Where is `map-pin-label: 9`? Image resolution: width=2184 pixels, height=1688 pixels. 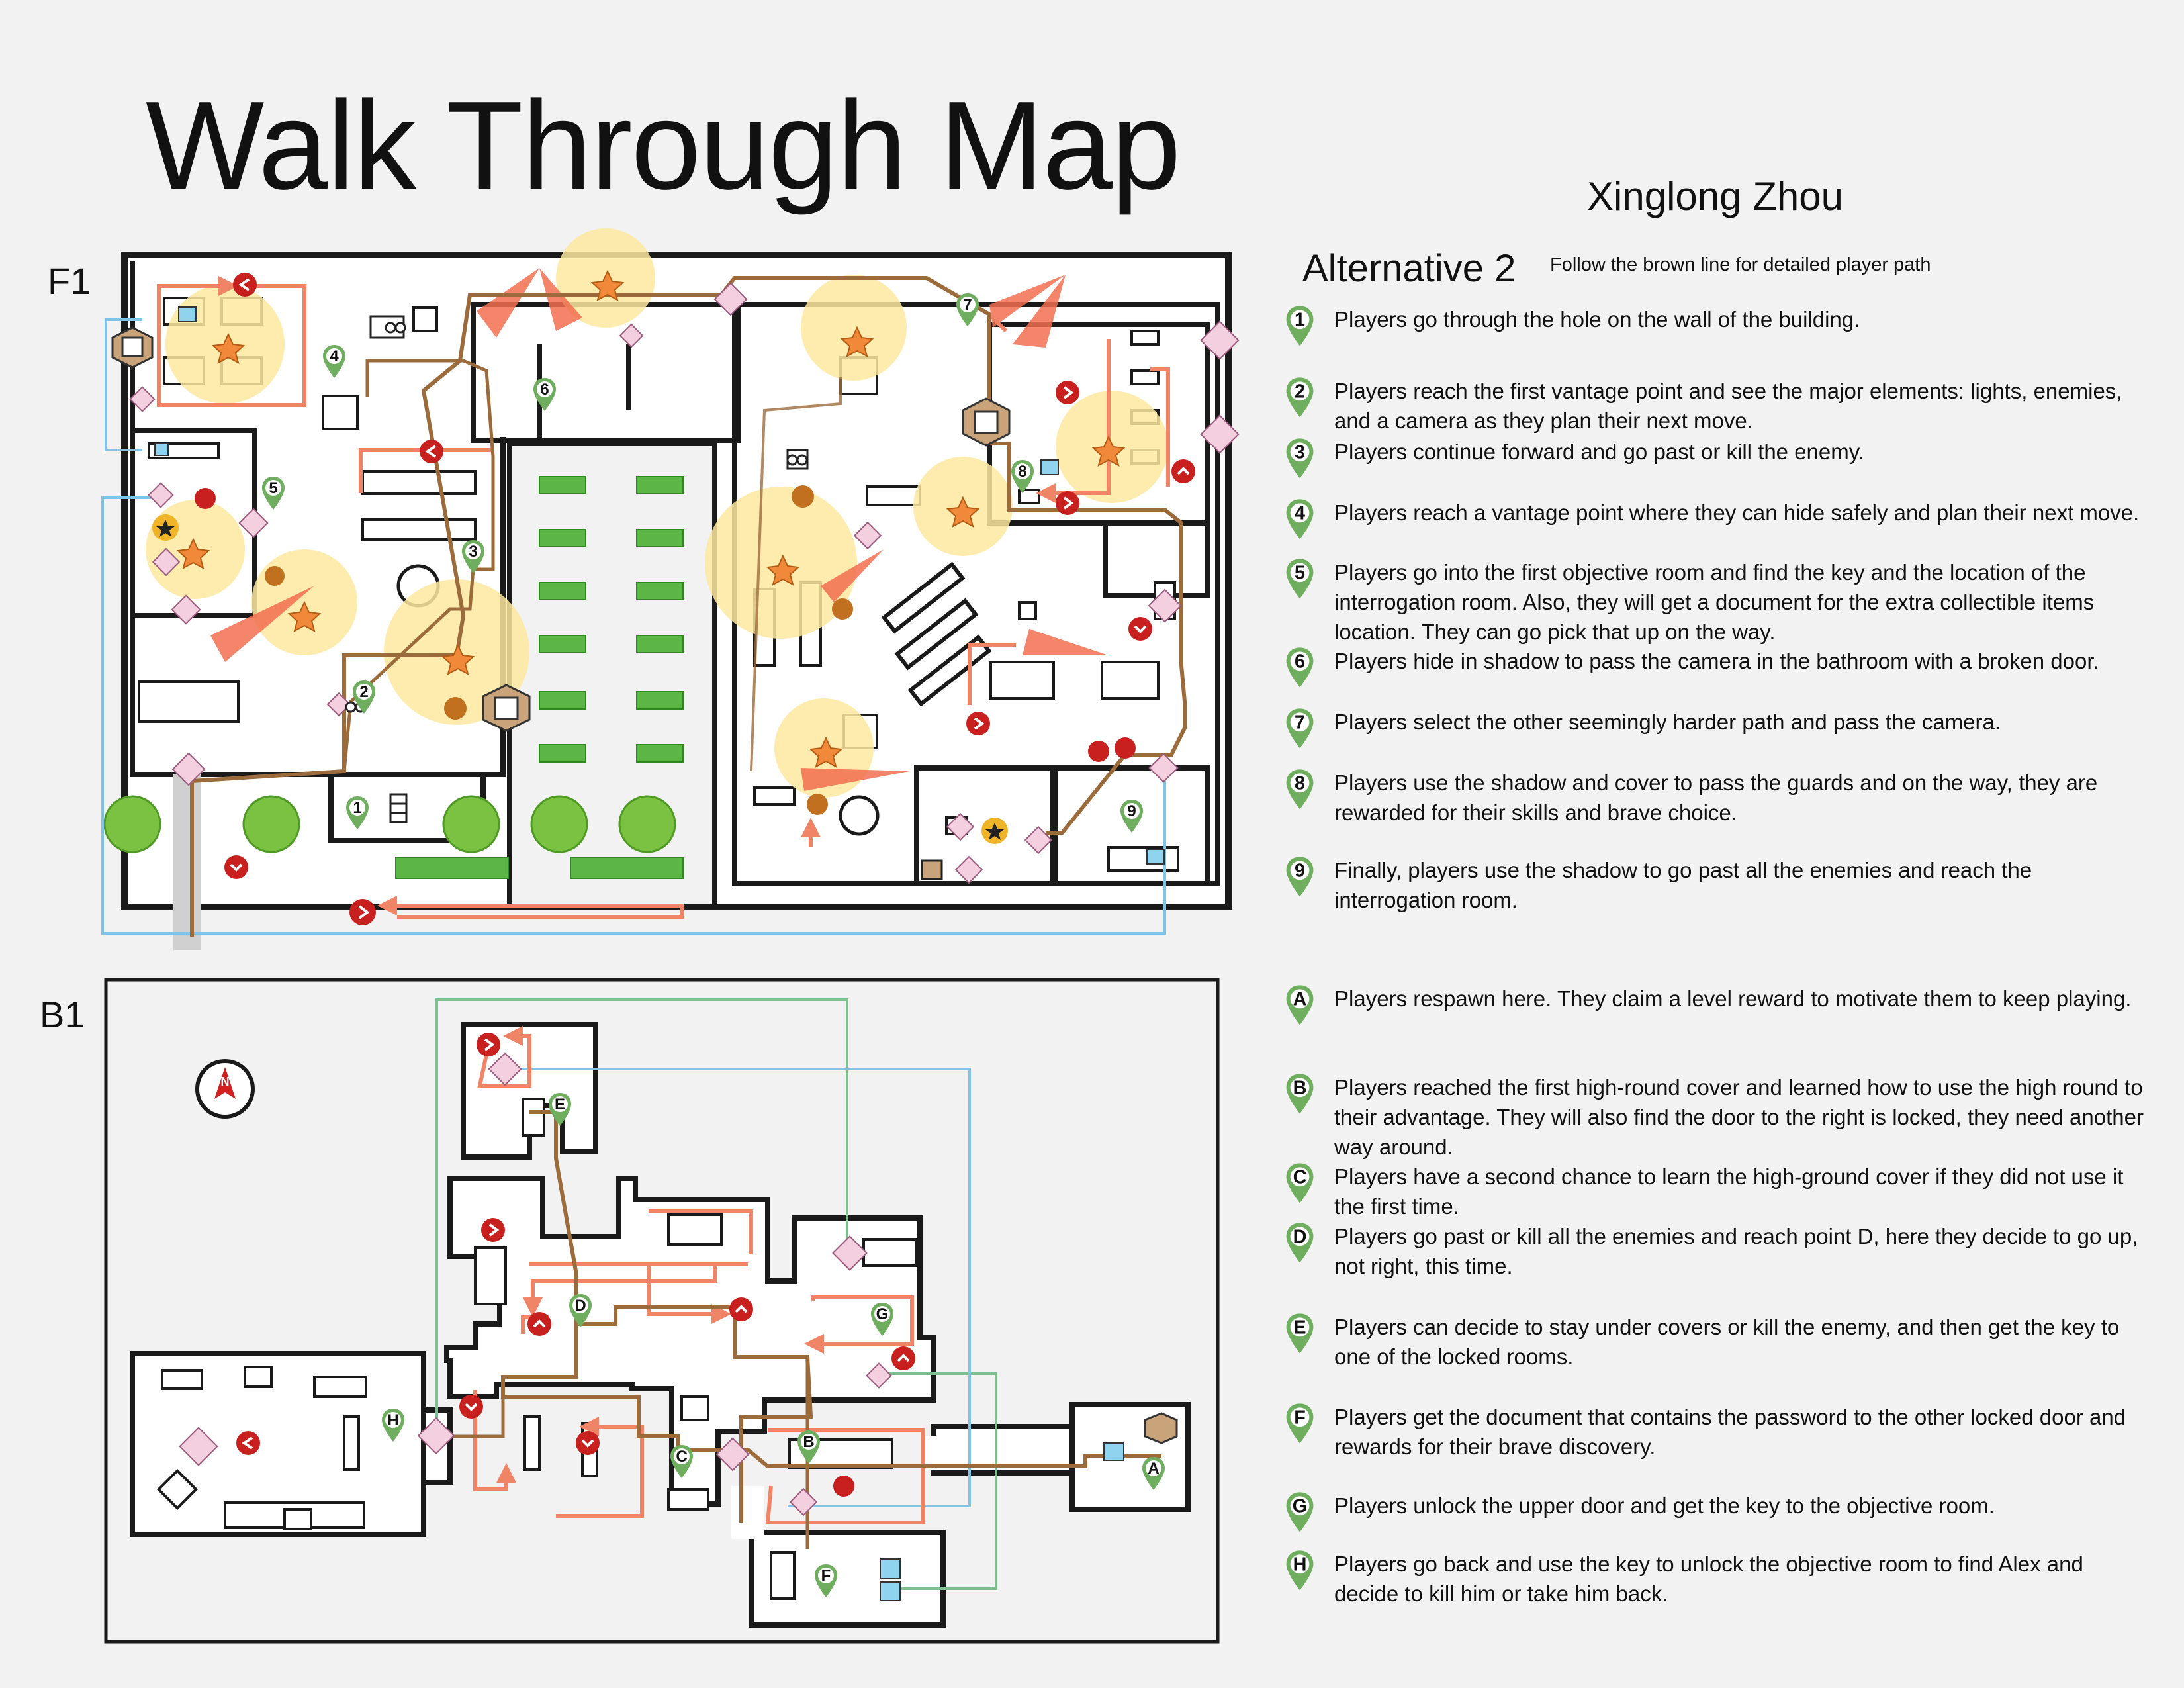
map-pin-label: 9 is located at coordinates (1131, 811).